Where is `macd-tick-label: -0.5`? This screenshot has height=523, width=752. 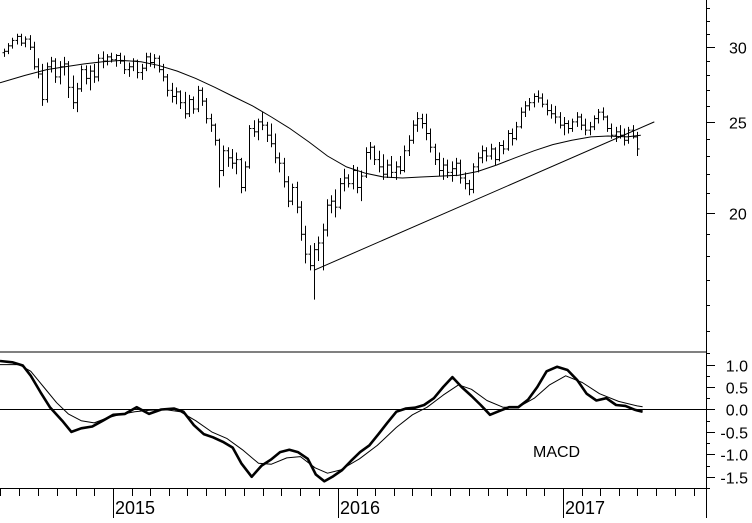 macd-tick-label: -0.5 is located at coordinates (734, 434).